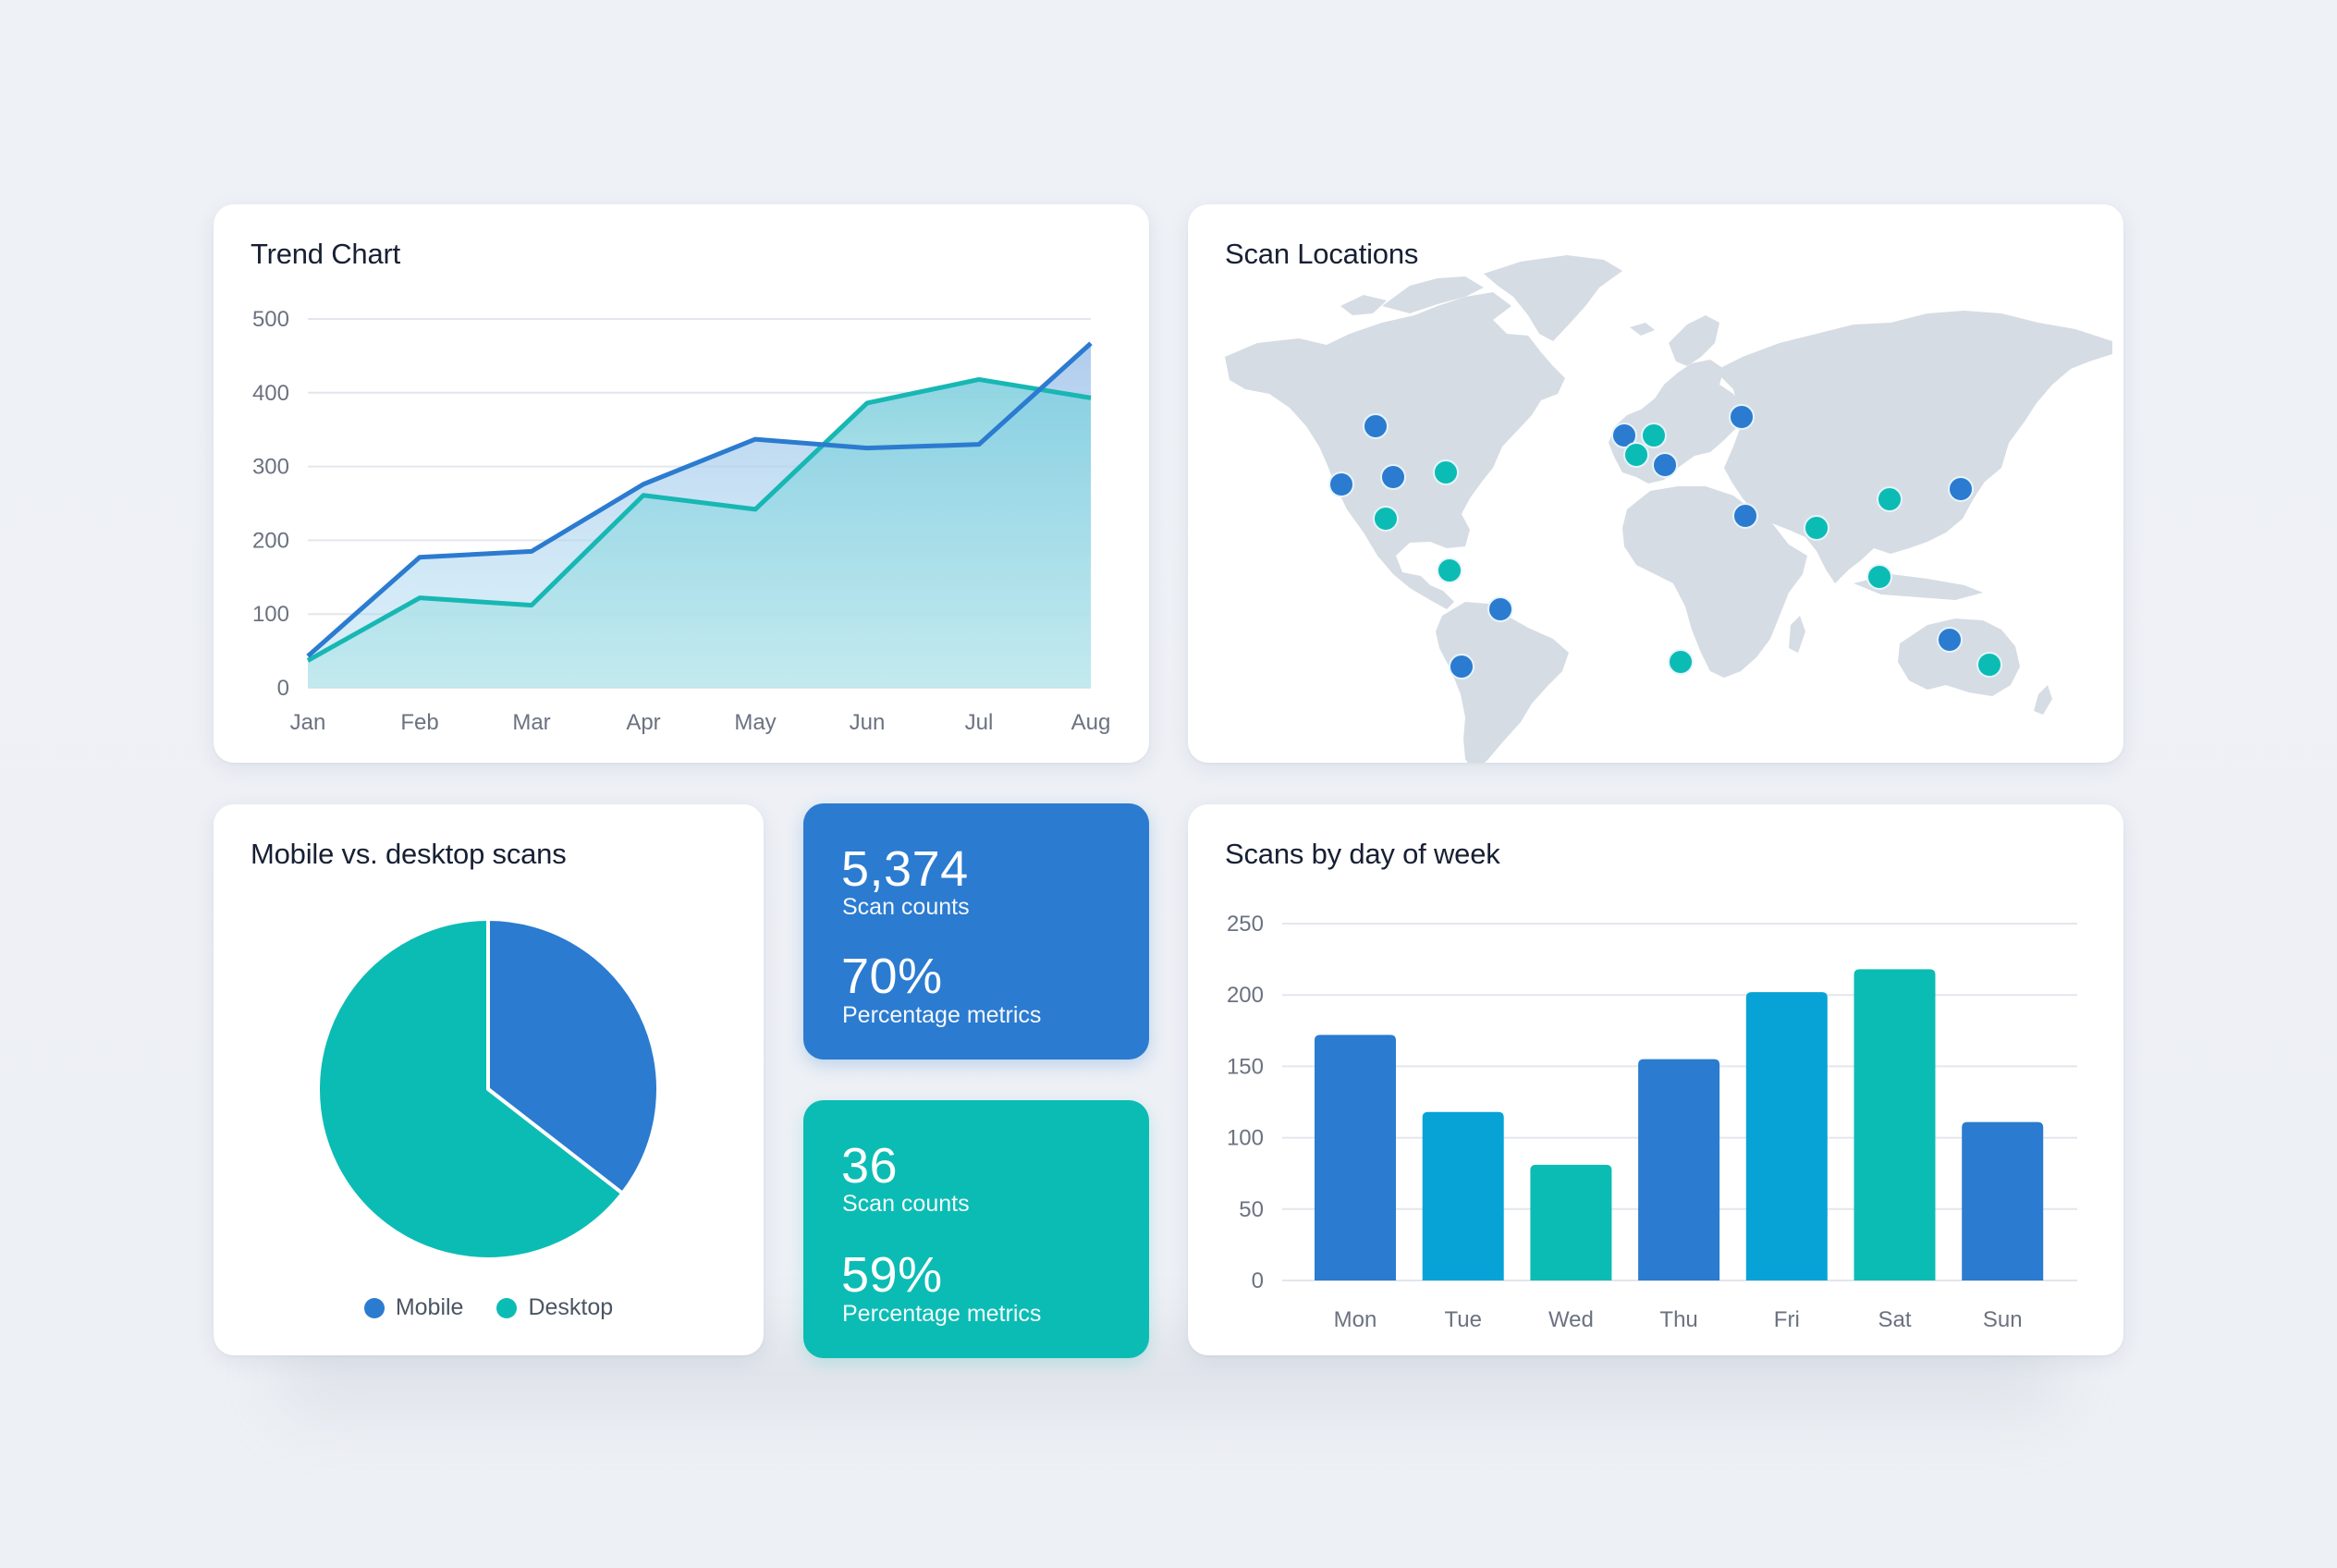  Describe the element at coordinates (470, 1089) in the screenshot. I see `pie-slice-desktop` at that location.